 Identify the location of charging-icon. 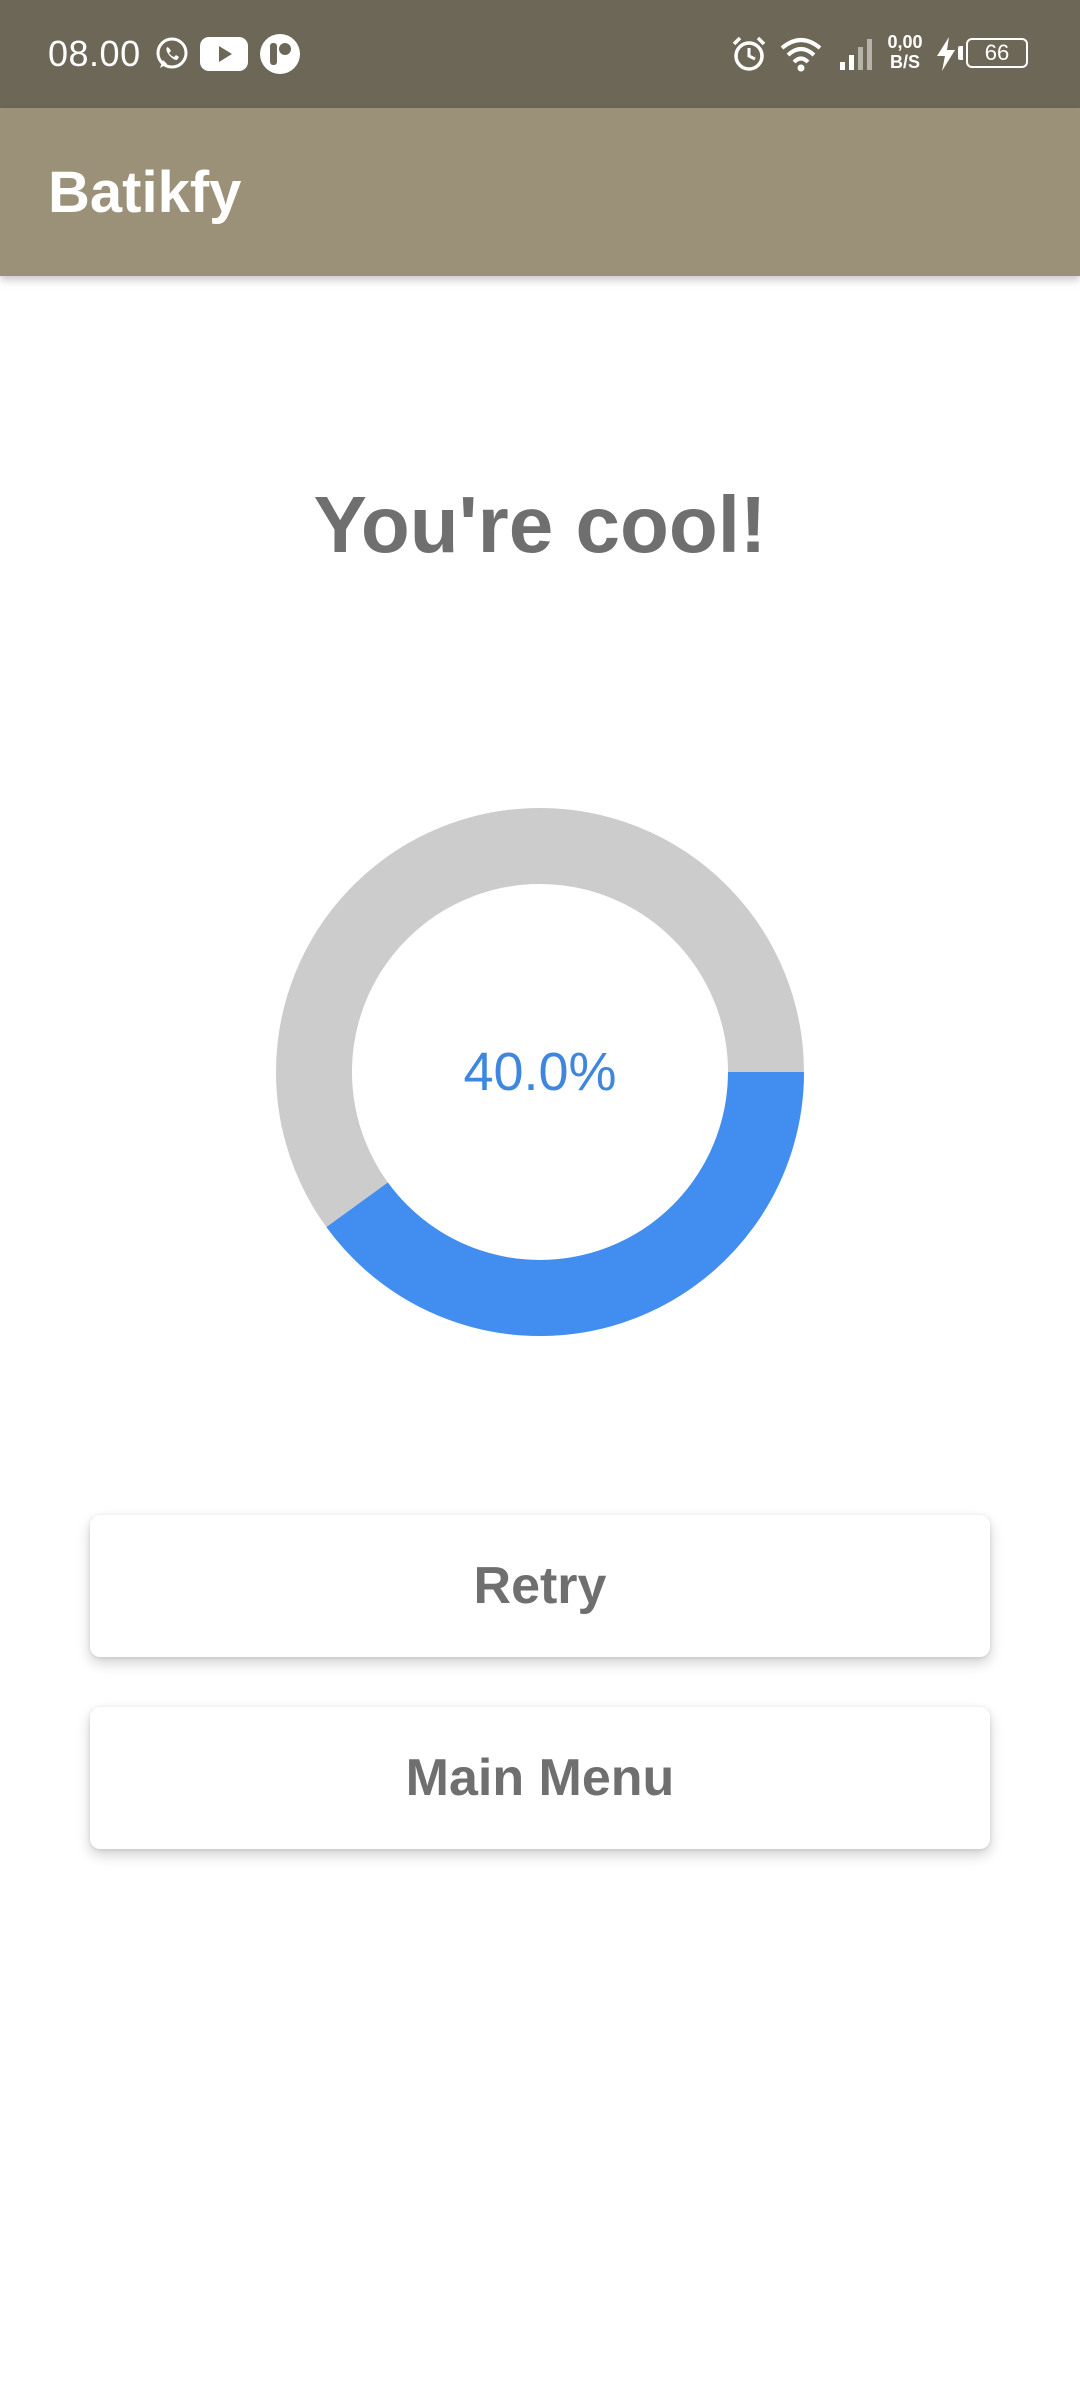
(946, 54).